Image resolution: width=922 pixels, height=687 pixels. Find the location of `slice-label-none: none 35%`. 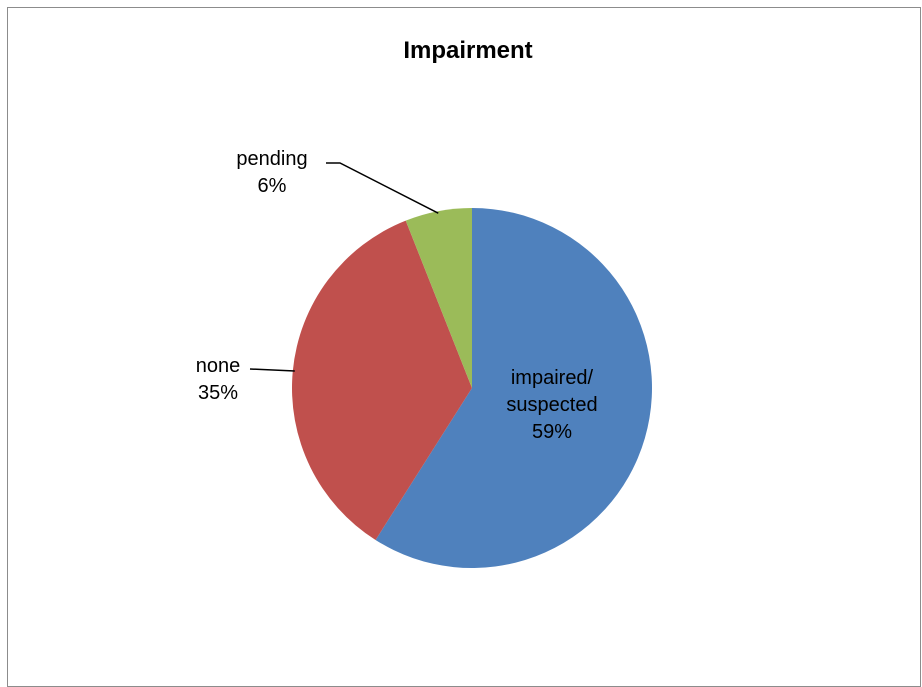

slice-label-none: none 35% is located at coordinates (218, 379).